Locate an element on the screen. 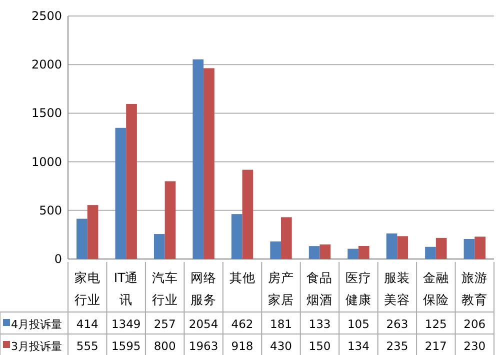  data-label: 257 is located at coordinates (165, 324).